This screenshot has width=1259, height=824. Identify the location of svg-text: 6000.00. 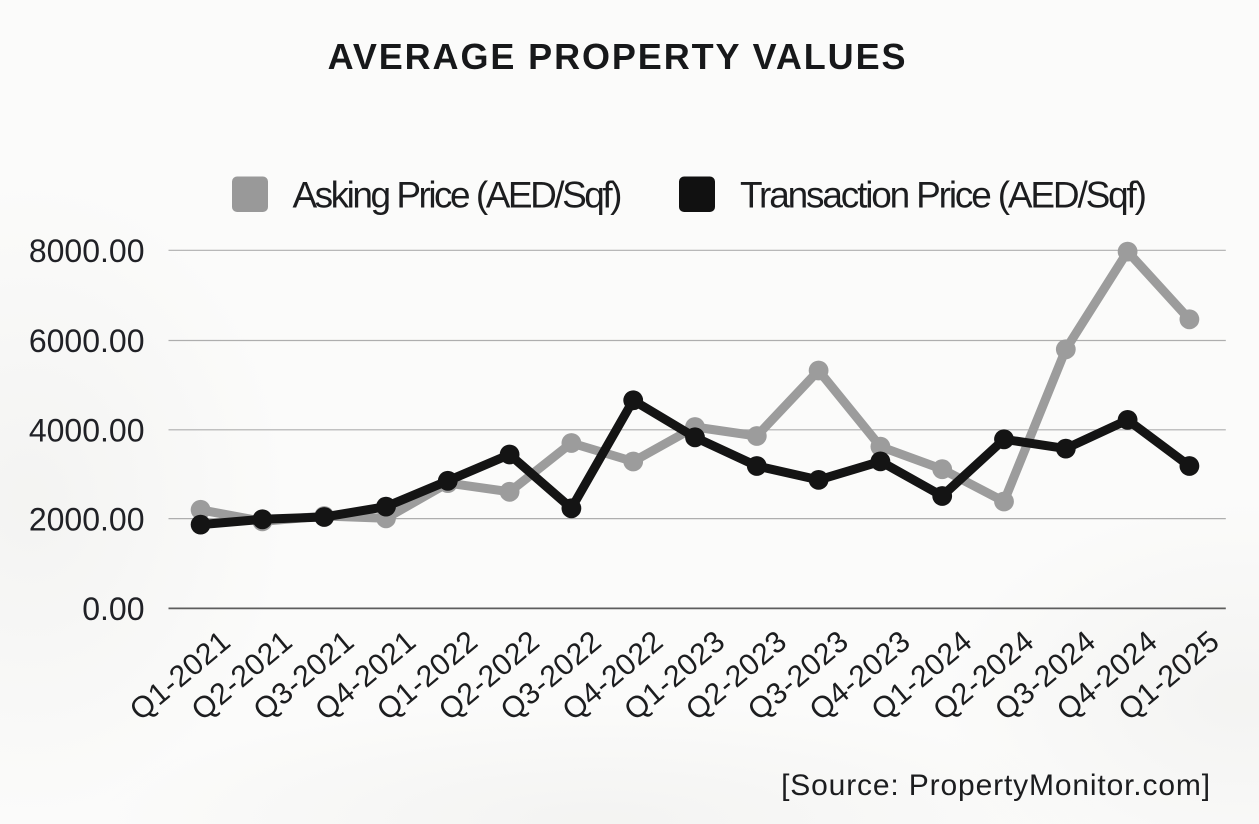
(87, 341).